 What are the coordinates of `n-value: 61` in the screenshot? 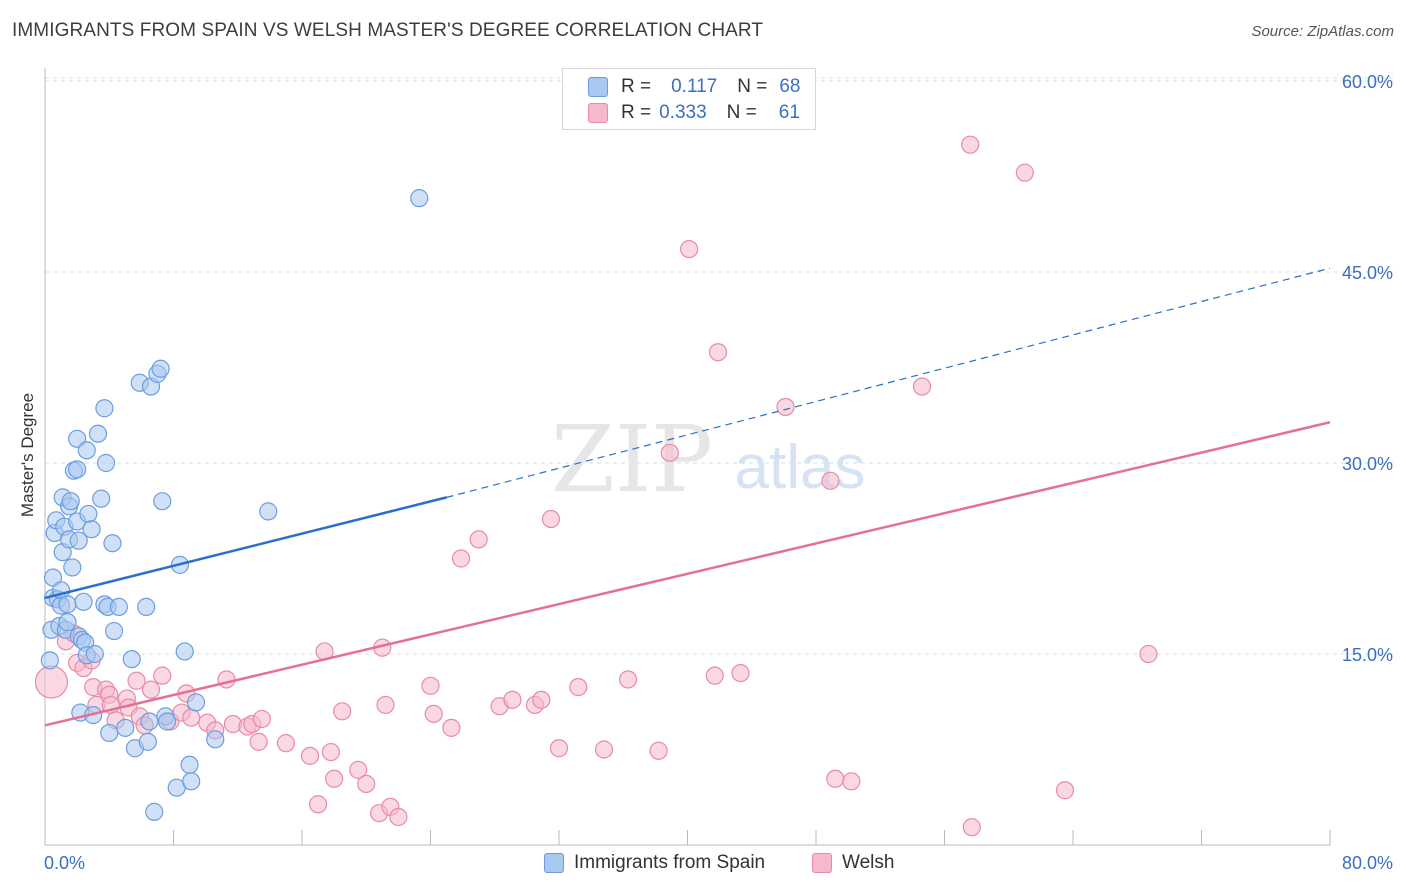 It's located at (789, 112).